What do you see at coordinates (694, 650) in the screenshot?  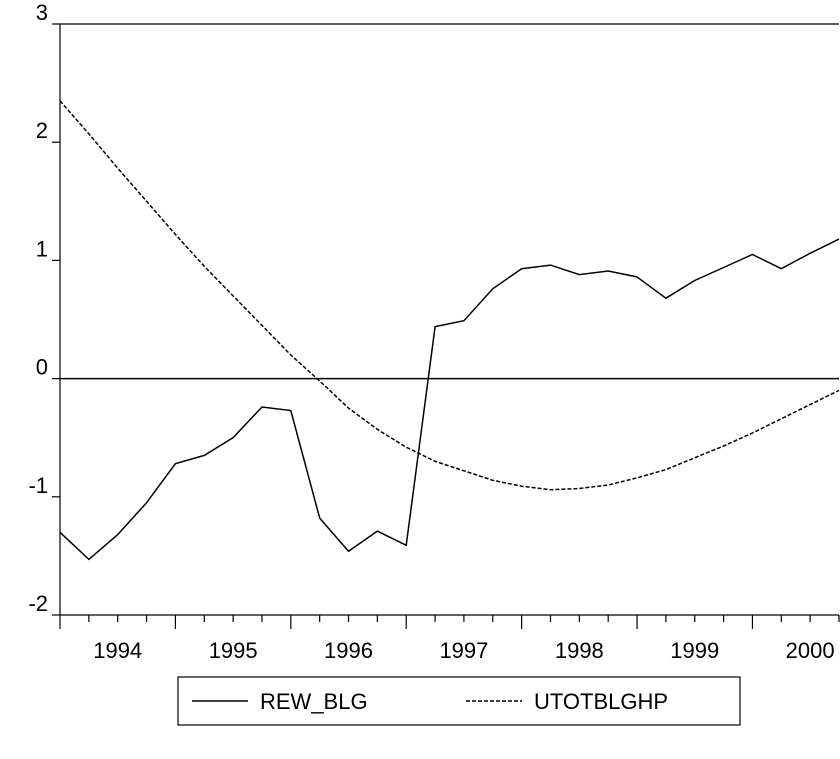 I see `x-tick-label: 1999` at bounding box center [694, 650].